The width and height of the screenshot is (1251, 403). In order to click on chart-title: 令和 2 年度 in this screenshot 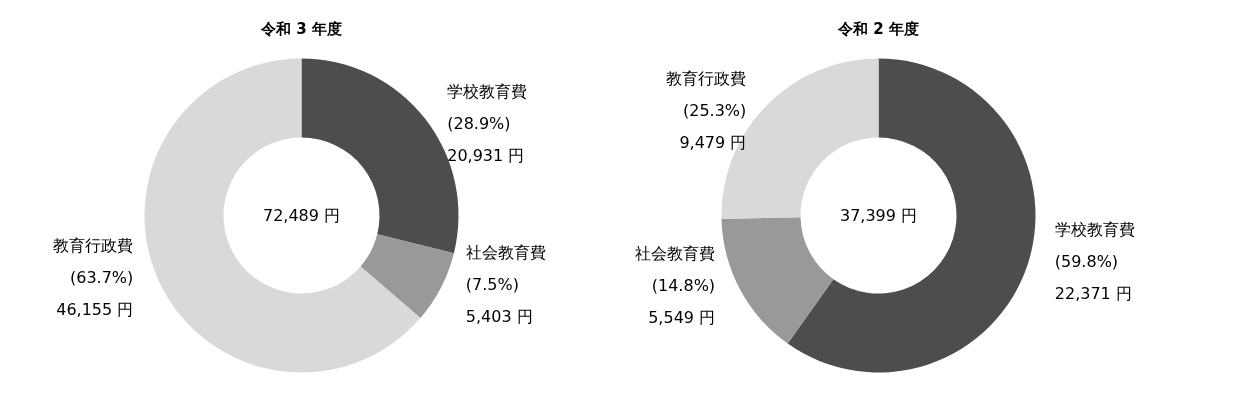, I will do `click(878, 28)`.